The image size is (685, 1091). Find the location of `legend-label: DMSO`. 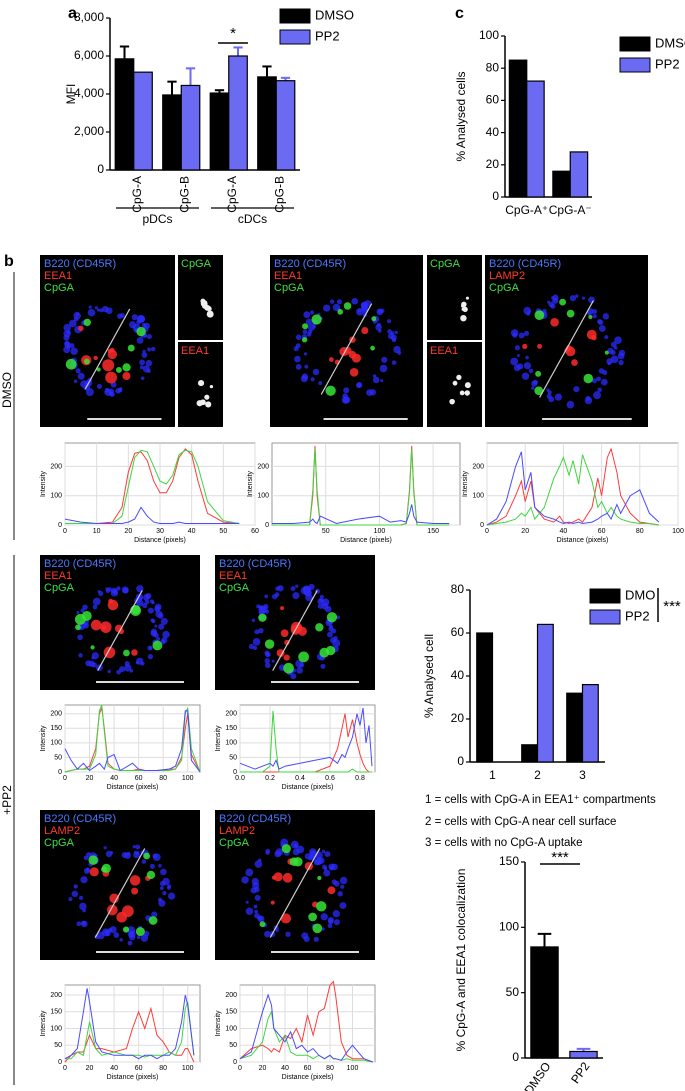

legend-label: DMSO is located at coordinates (334, 14).